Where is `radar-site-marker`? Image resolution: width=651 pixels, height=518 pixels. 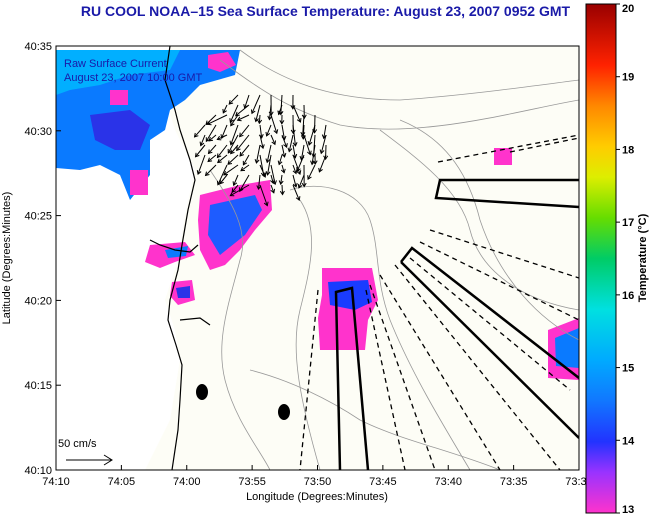
radar-site-marker is located at coordinates (202, 392).